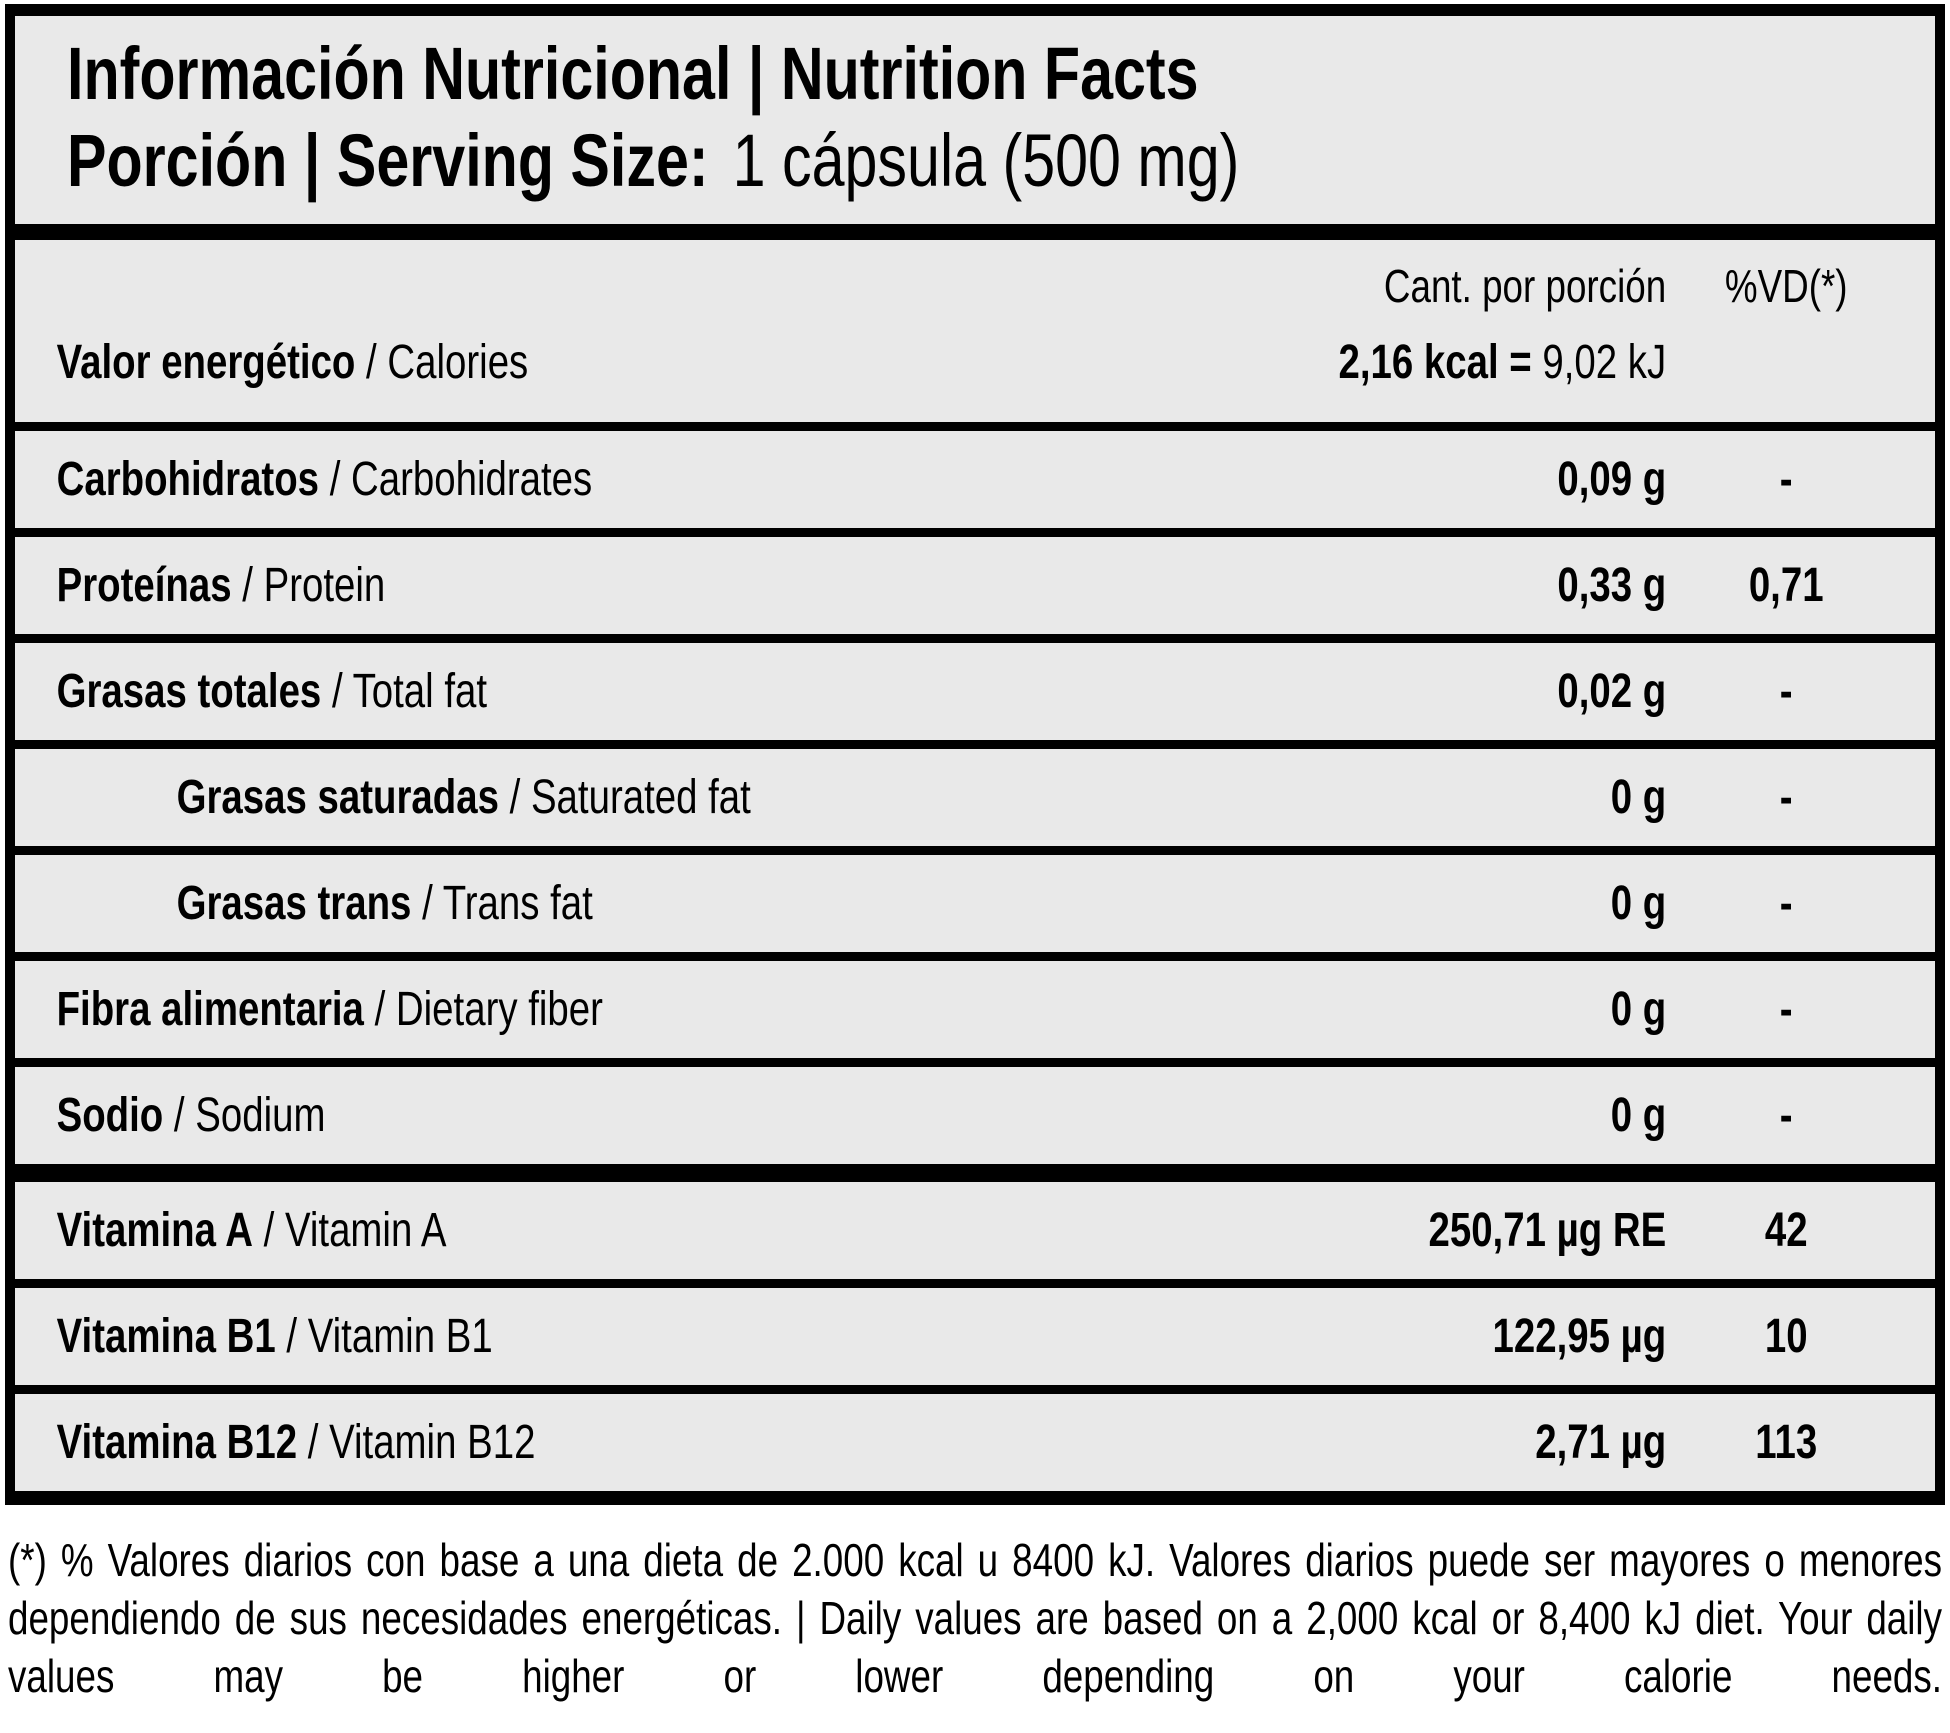 The height and width of the screenshot is (1733, 1950). I want to click on nutrient-dv: 0,71, so click(1786, 585).